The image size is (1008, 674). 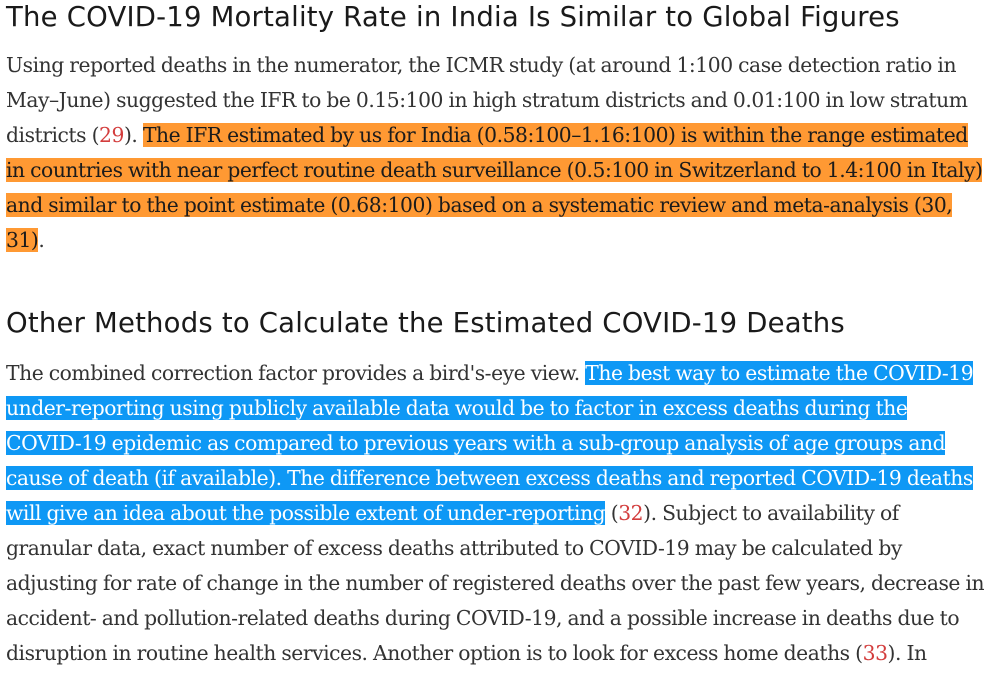 I want to click on paragraph-text: ). In, so click(x=907, y=653).